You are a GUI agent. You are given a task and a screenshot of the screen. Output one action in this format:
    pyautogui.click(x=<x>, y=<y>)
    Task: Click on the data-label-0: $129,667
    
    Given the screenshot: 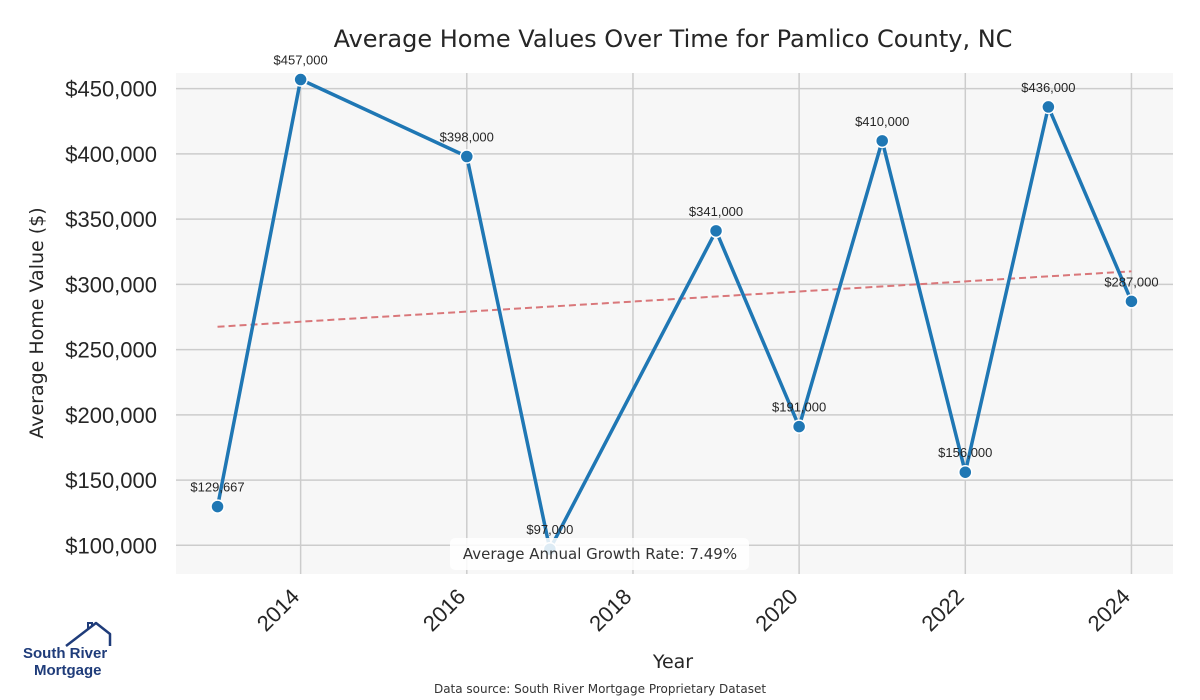 What is the action you would take?
    pyautogui.click(x=217, y=487)
    